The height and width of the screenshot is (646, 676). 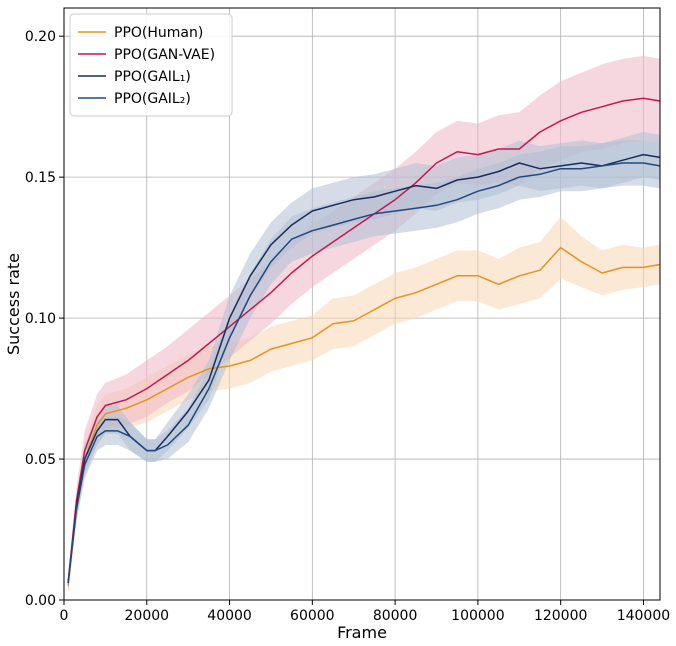 What do you see at coordinates (643, 616) in the screenshot?
I see `x-tick-label: 140000` at bounding box center [643, 616].